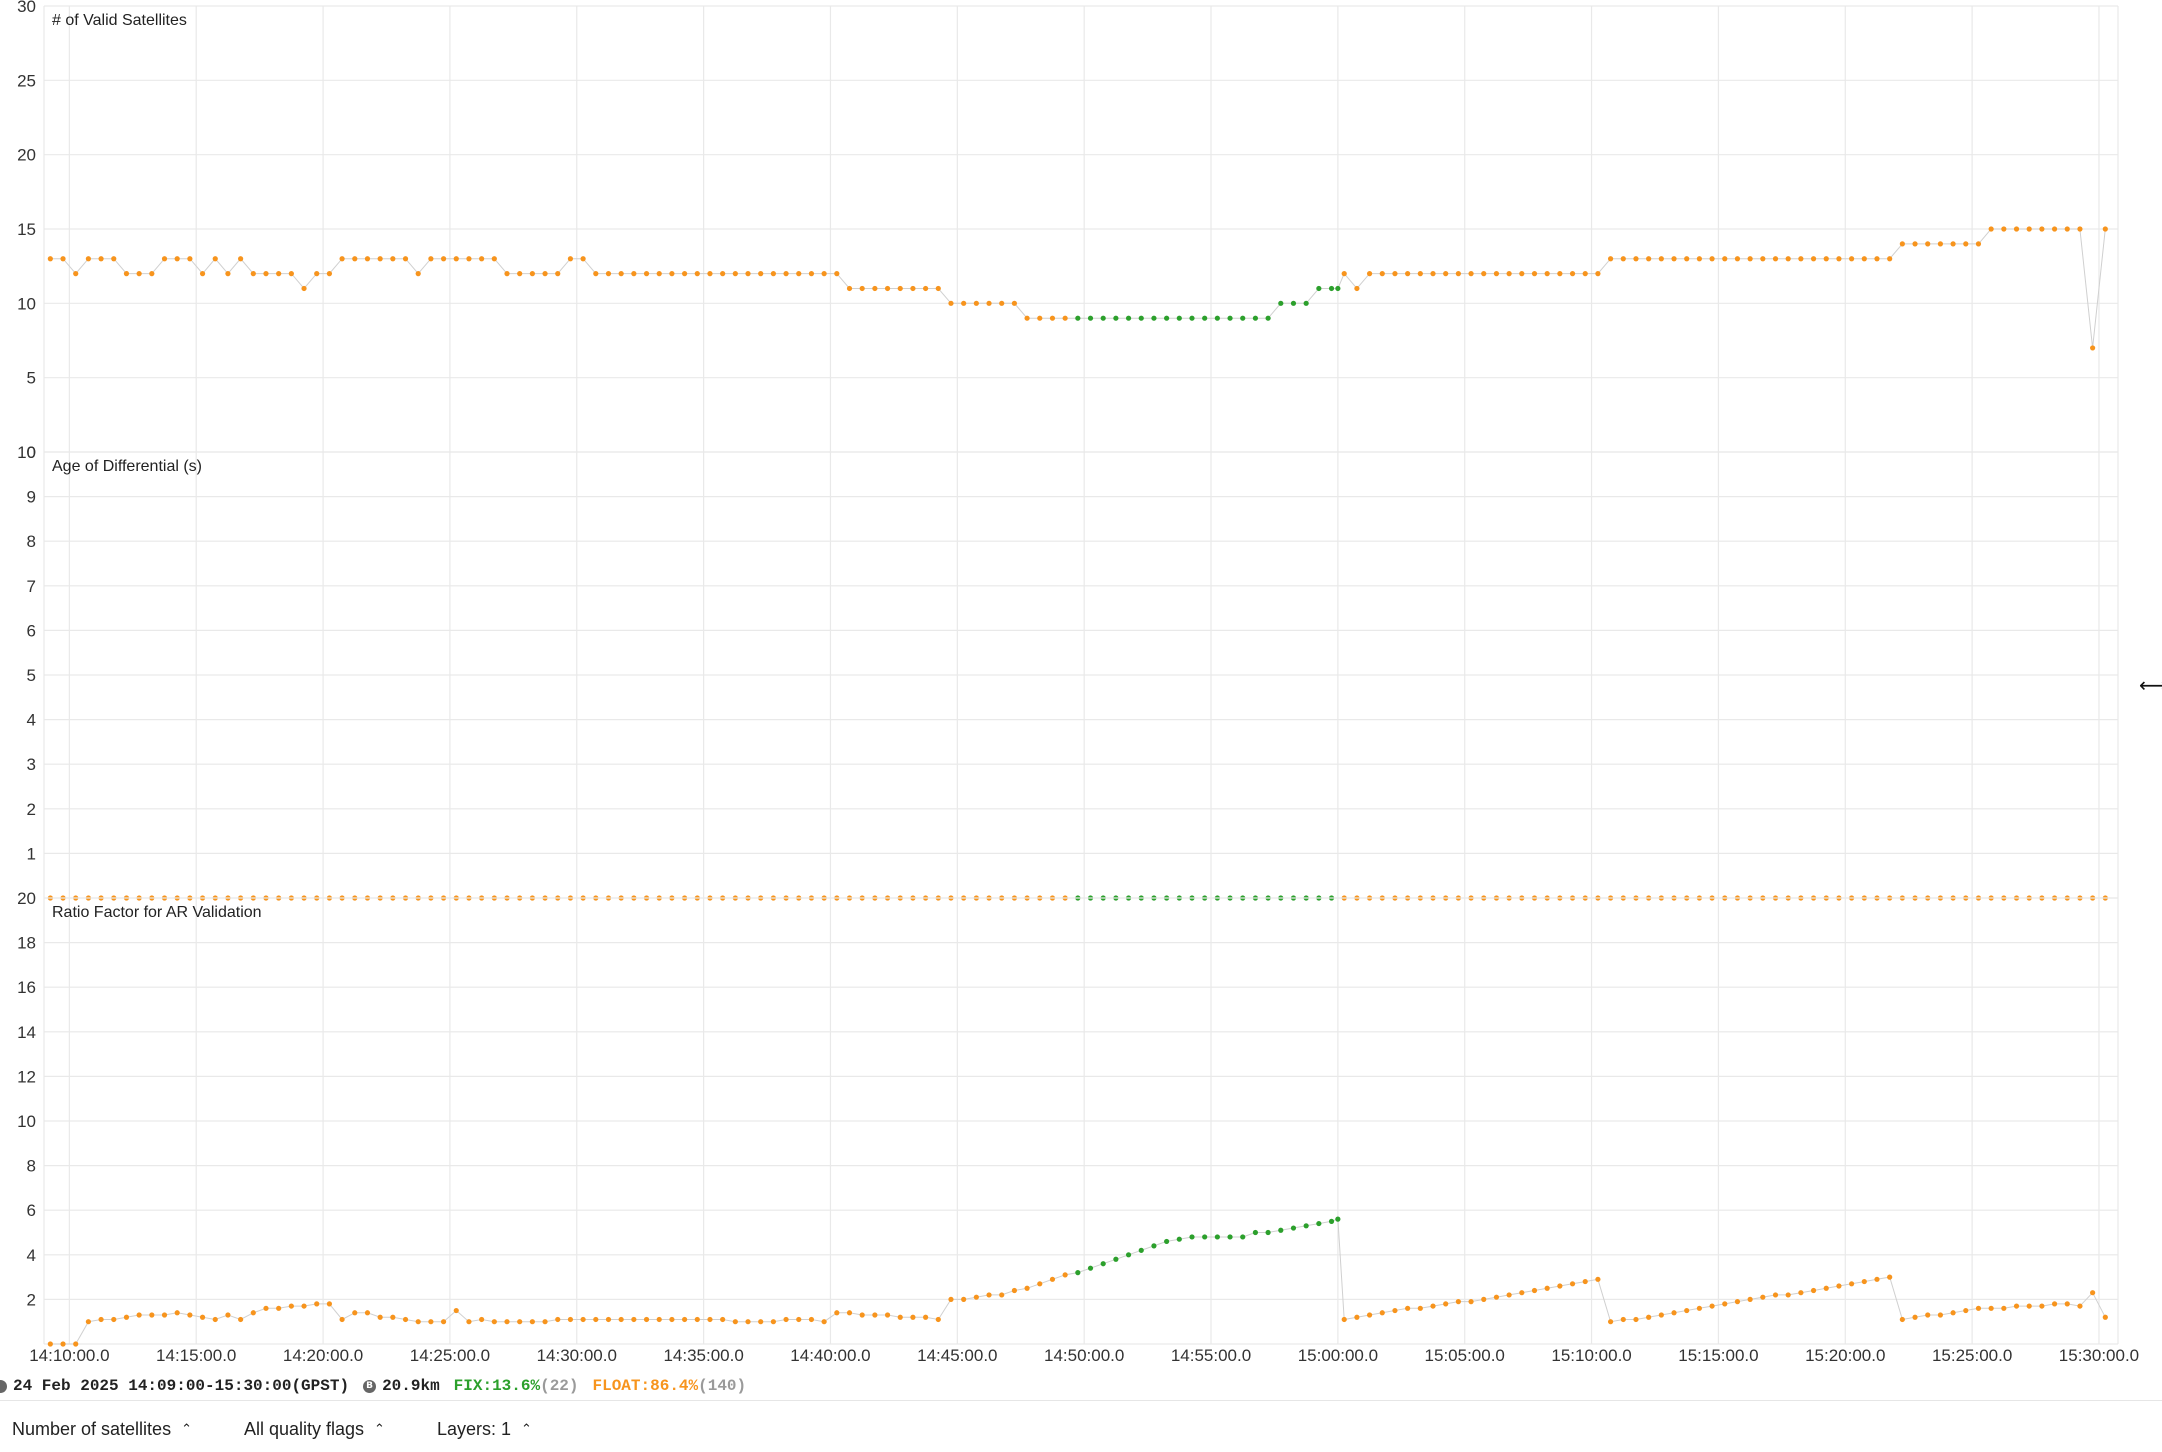  Describe the element at coordinates (26, 943) in the screenshot. I see `y-tick-label: 18` at that location.